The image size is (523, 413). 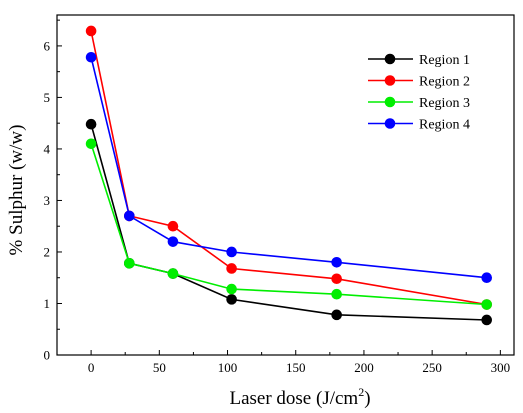 I want to click on legend: Region 1 Region 2 Region 3 Region 4, so click(x=419, y=93).